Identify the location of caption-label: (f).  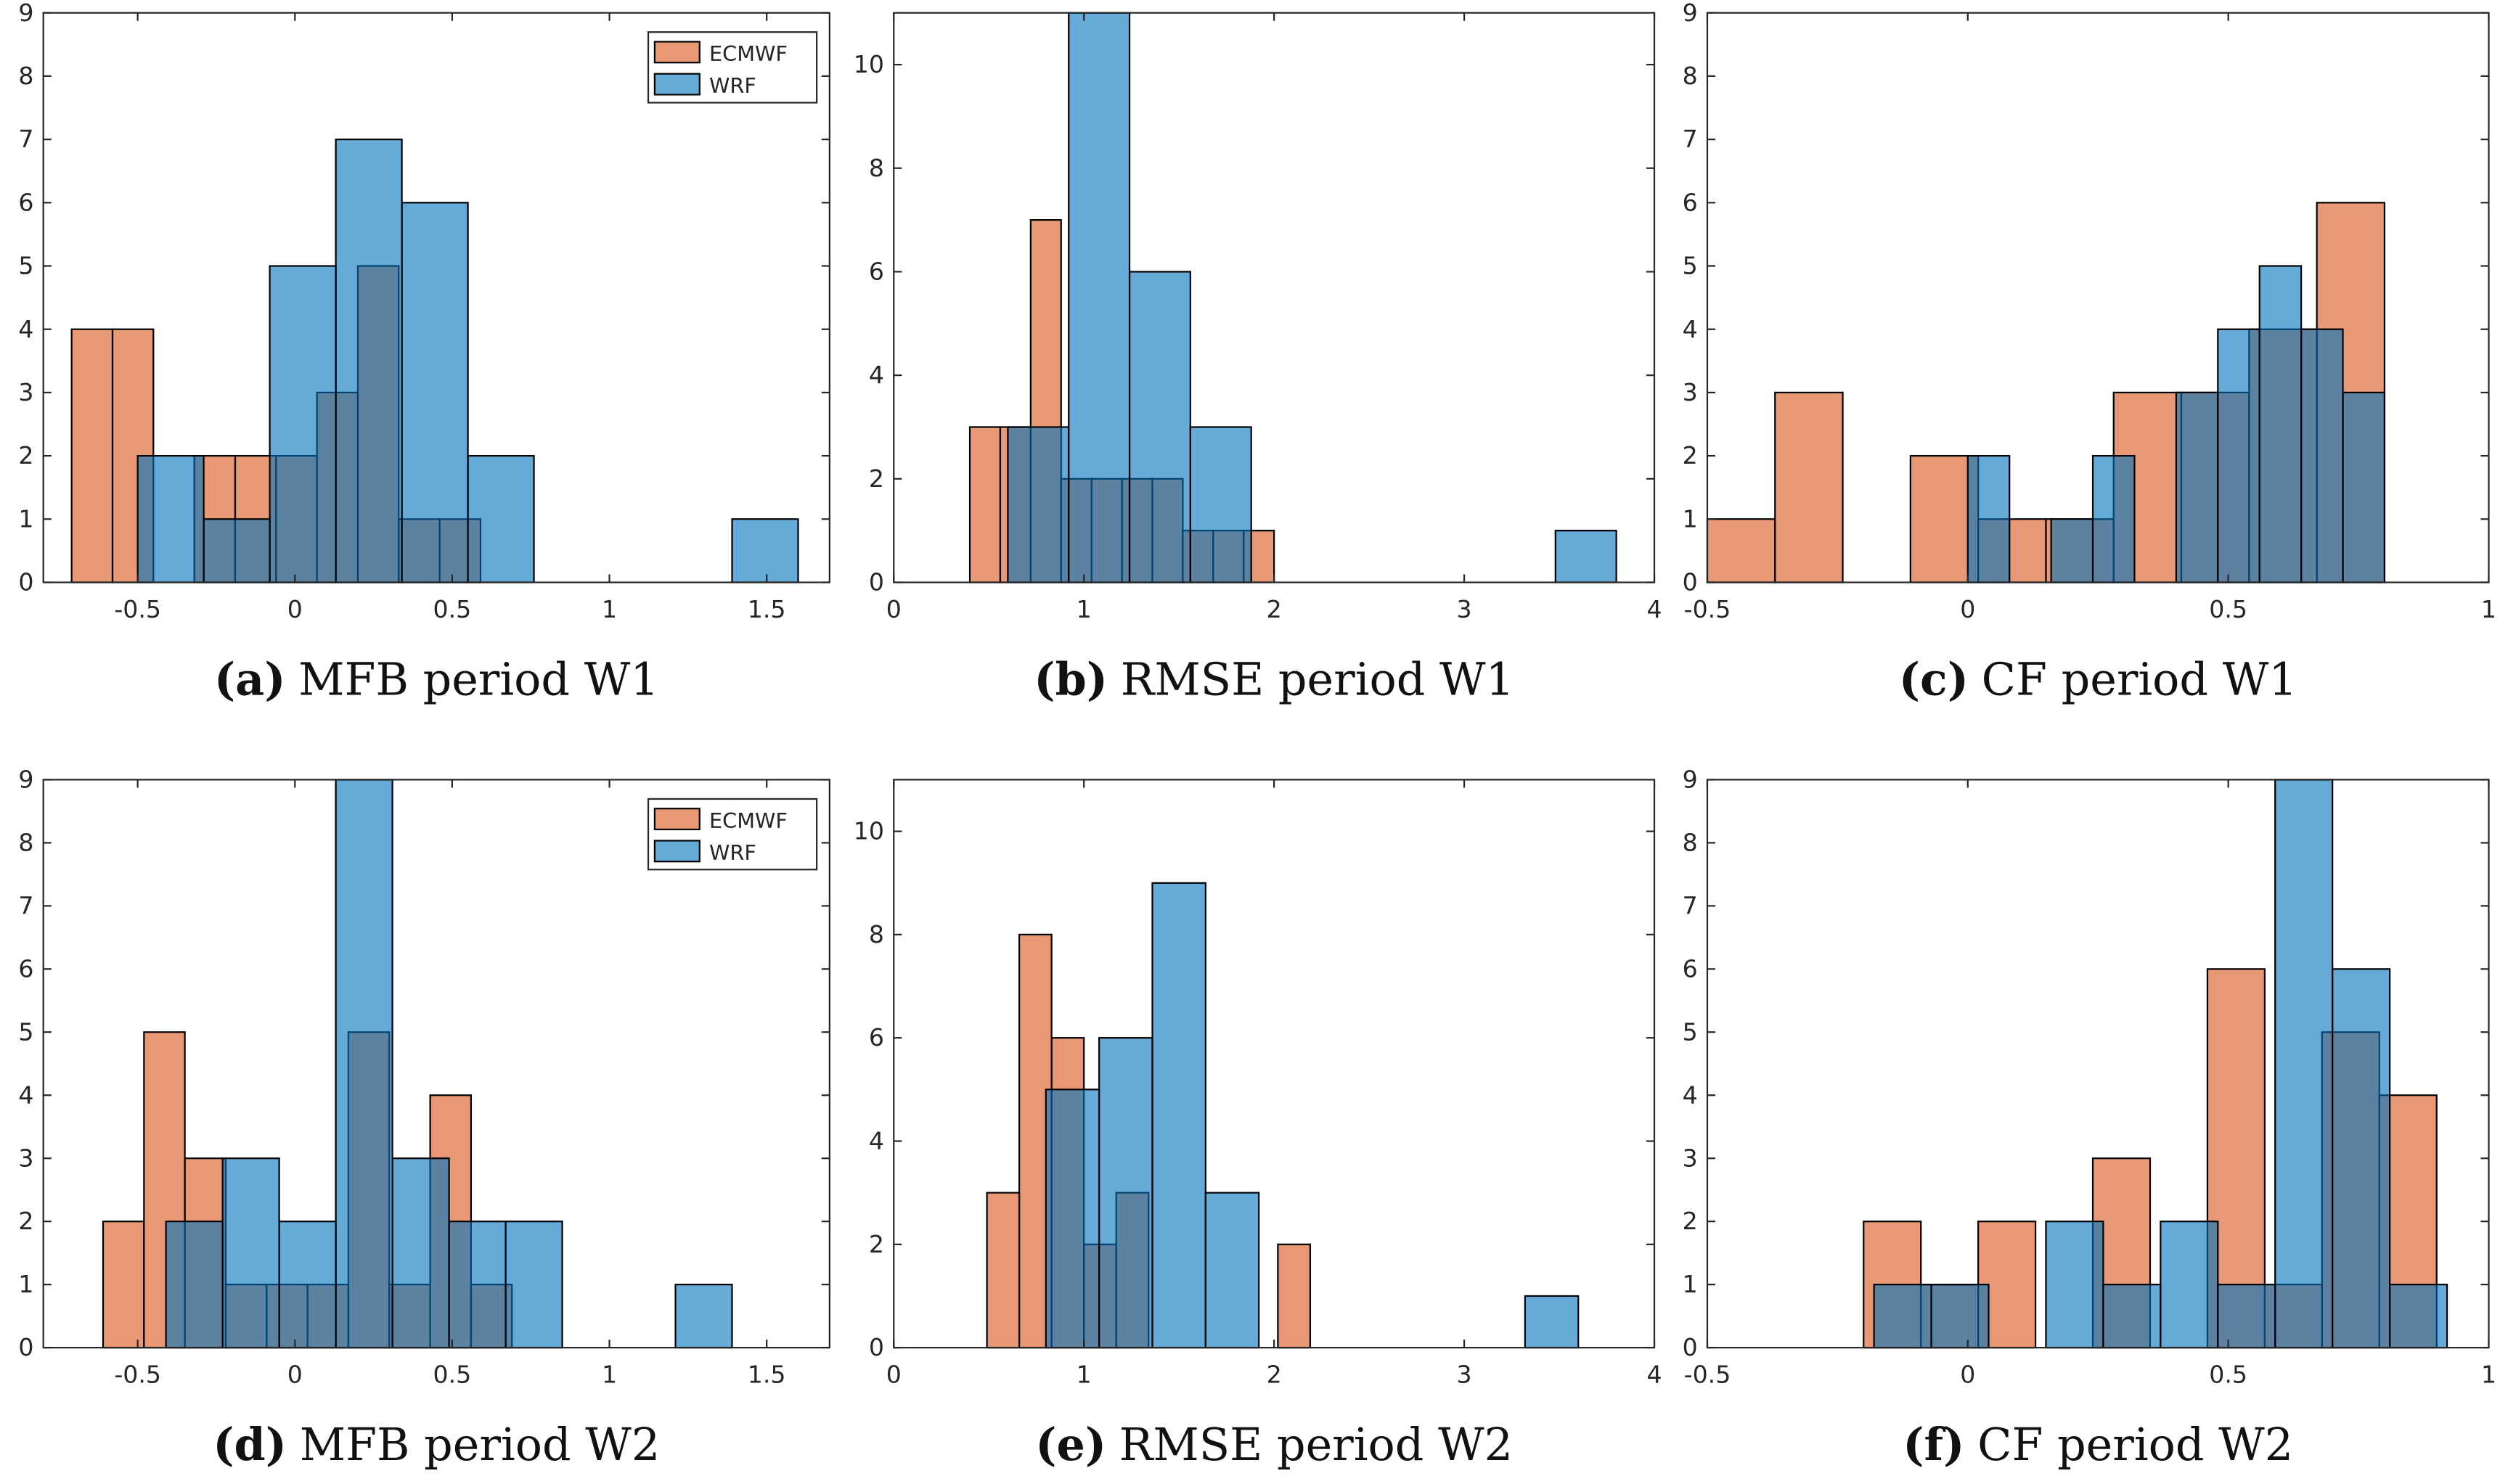
(1933, 1444).